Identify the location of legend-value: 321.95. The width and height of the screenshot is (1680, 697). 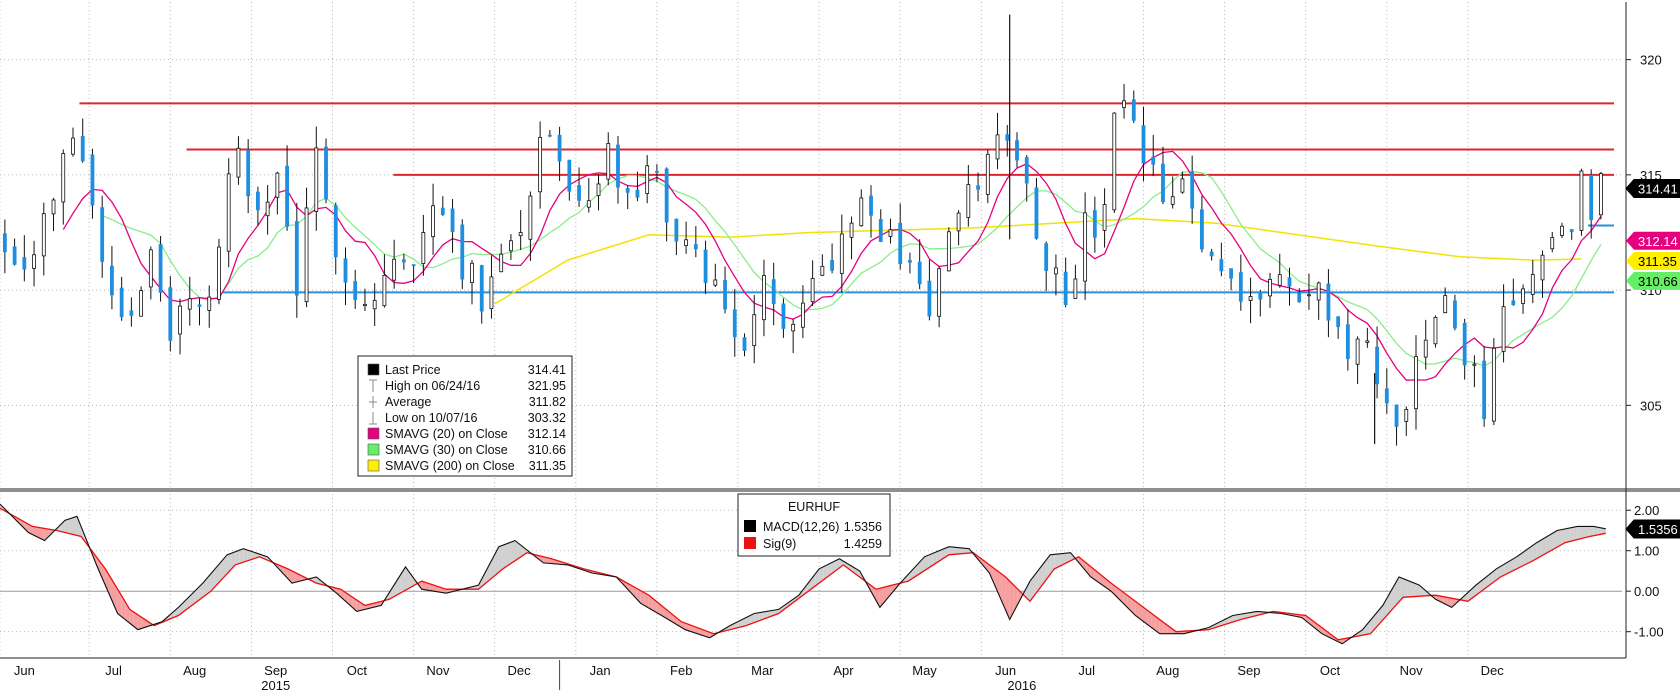
(547, 386).